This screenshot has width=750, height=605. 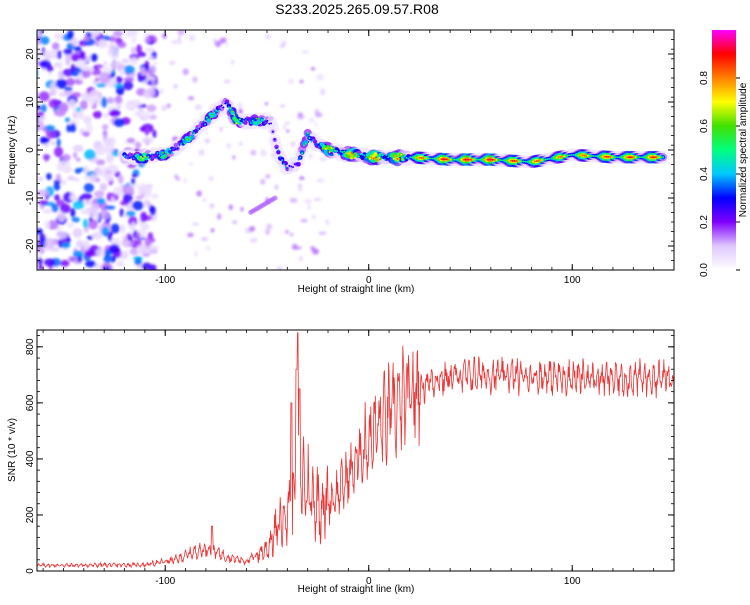 I want to click on colorbar-label: Normalized spectral amplitude, so click(x=743, y=149).